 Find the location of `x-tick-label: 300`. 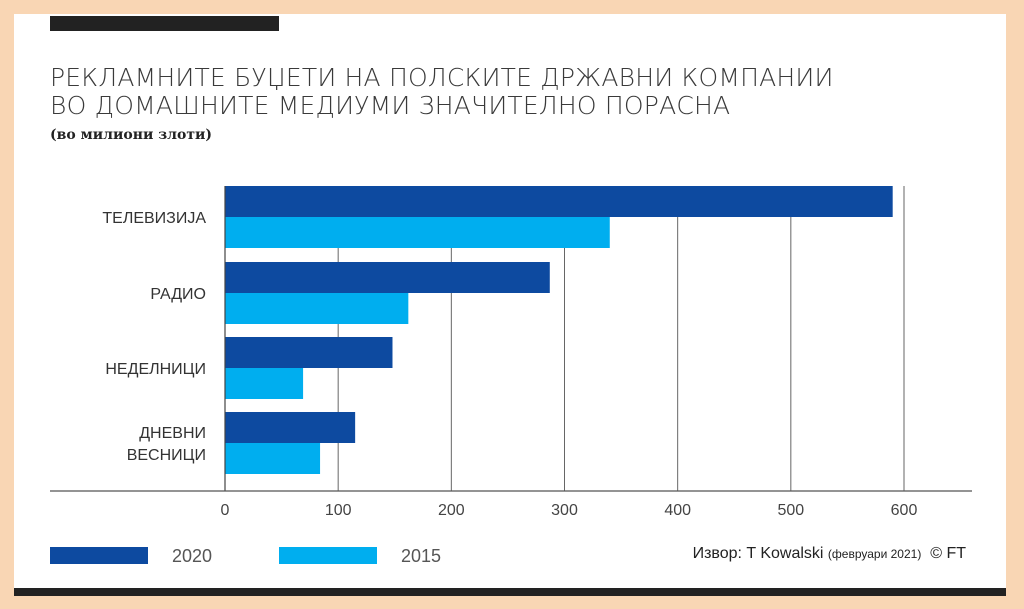

x-tick-label: 300 is located at coordinates (564, 510).